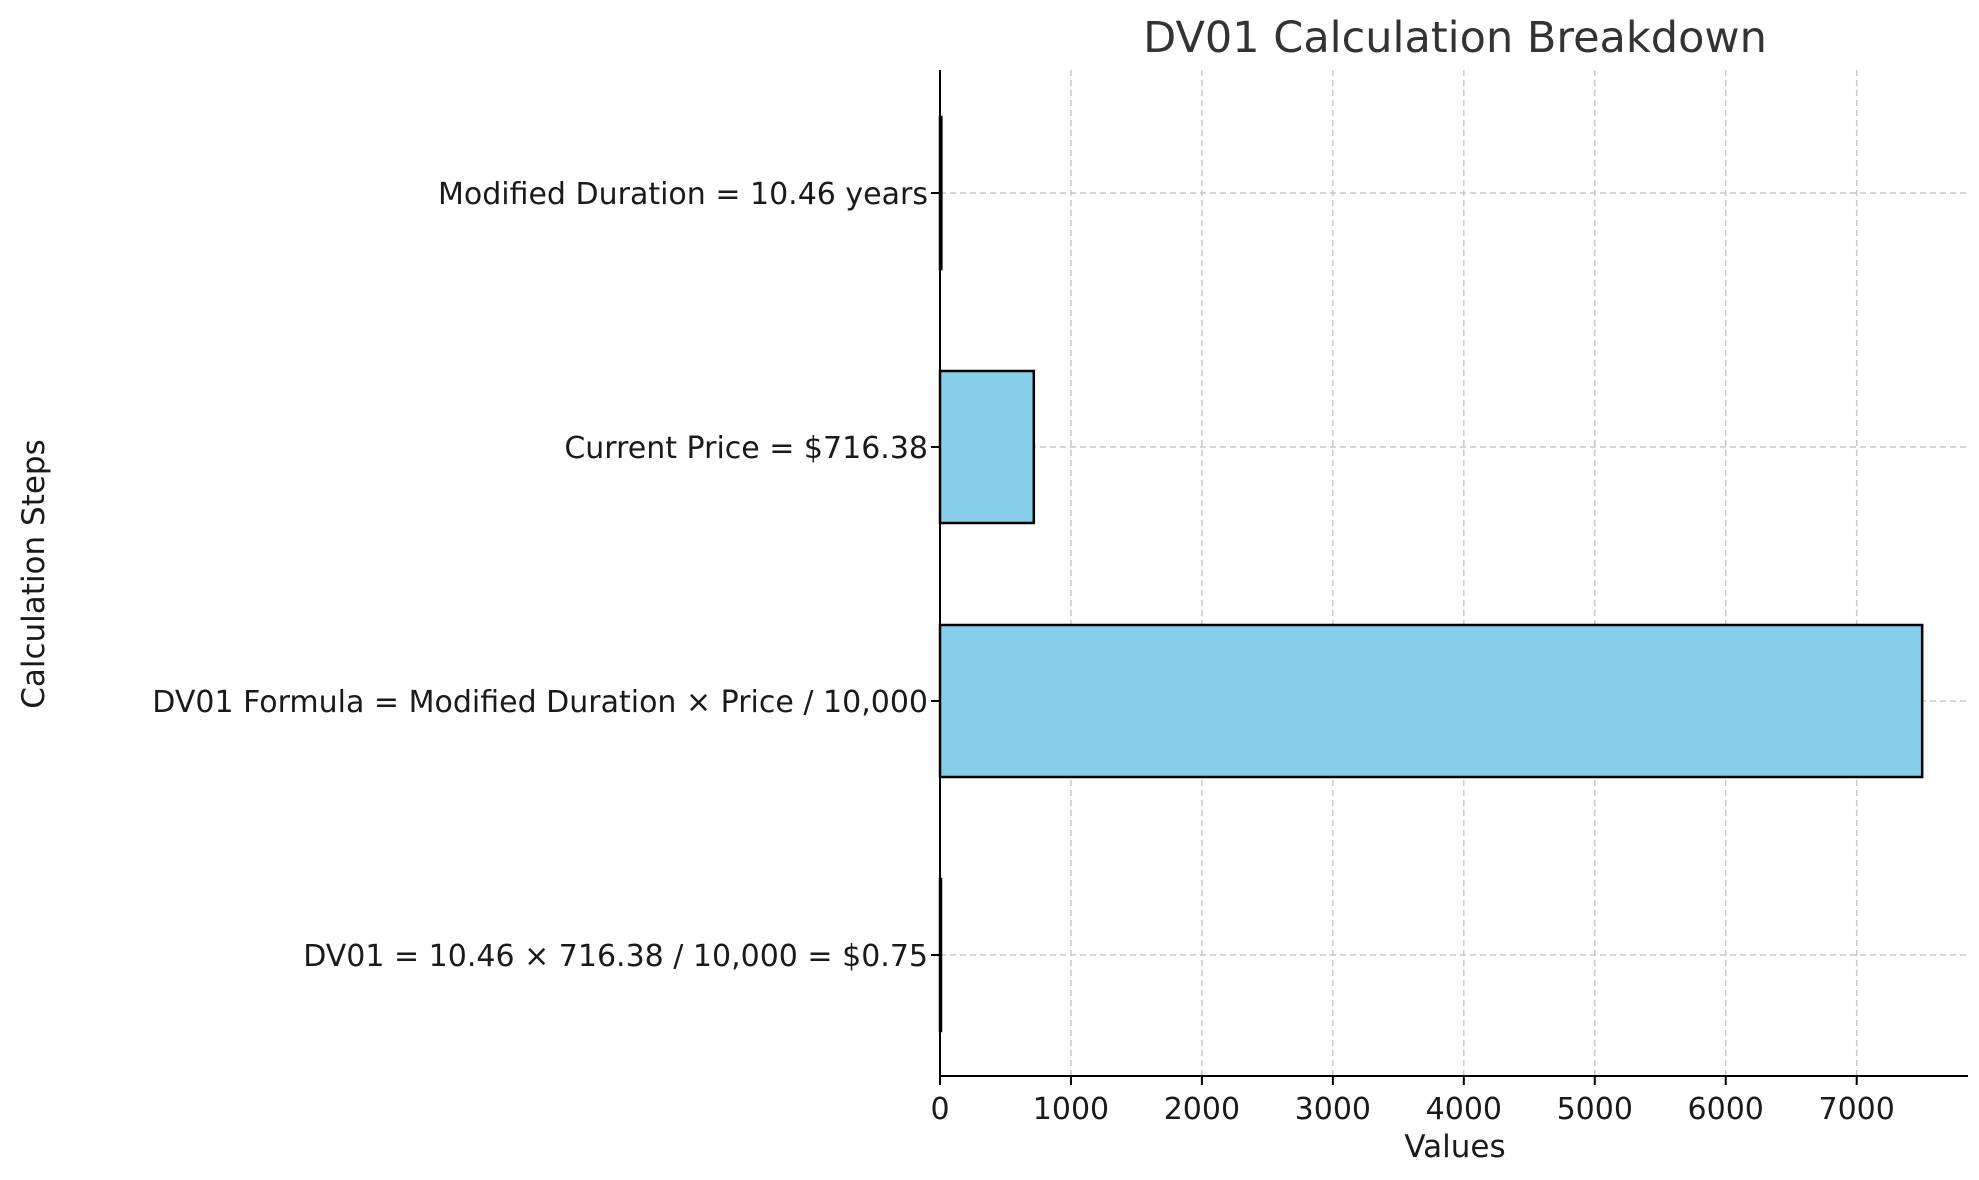 This screenshot has width=1979, height=1180. Describe the element at coordinates (939, 1109) in the screenshot. I see `x-tick-label: 0` at that location.